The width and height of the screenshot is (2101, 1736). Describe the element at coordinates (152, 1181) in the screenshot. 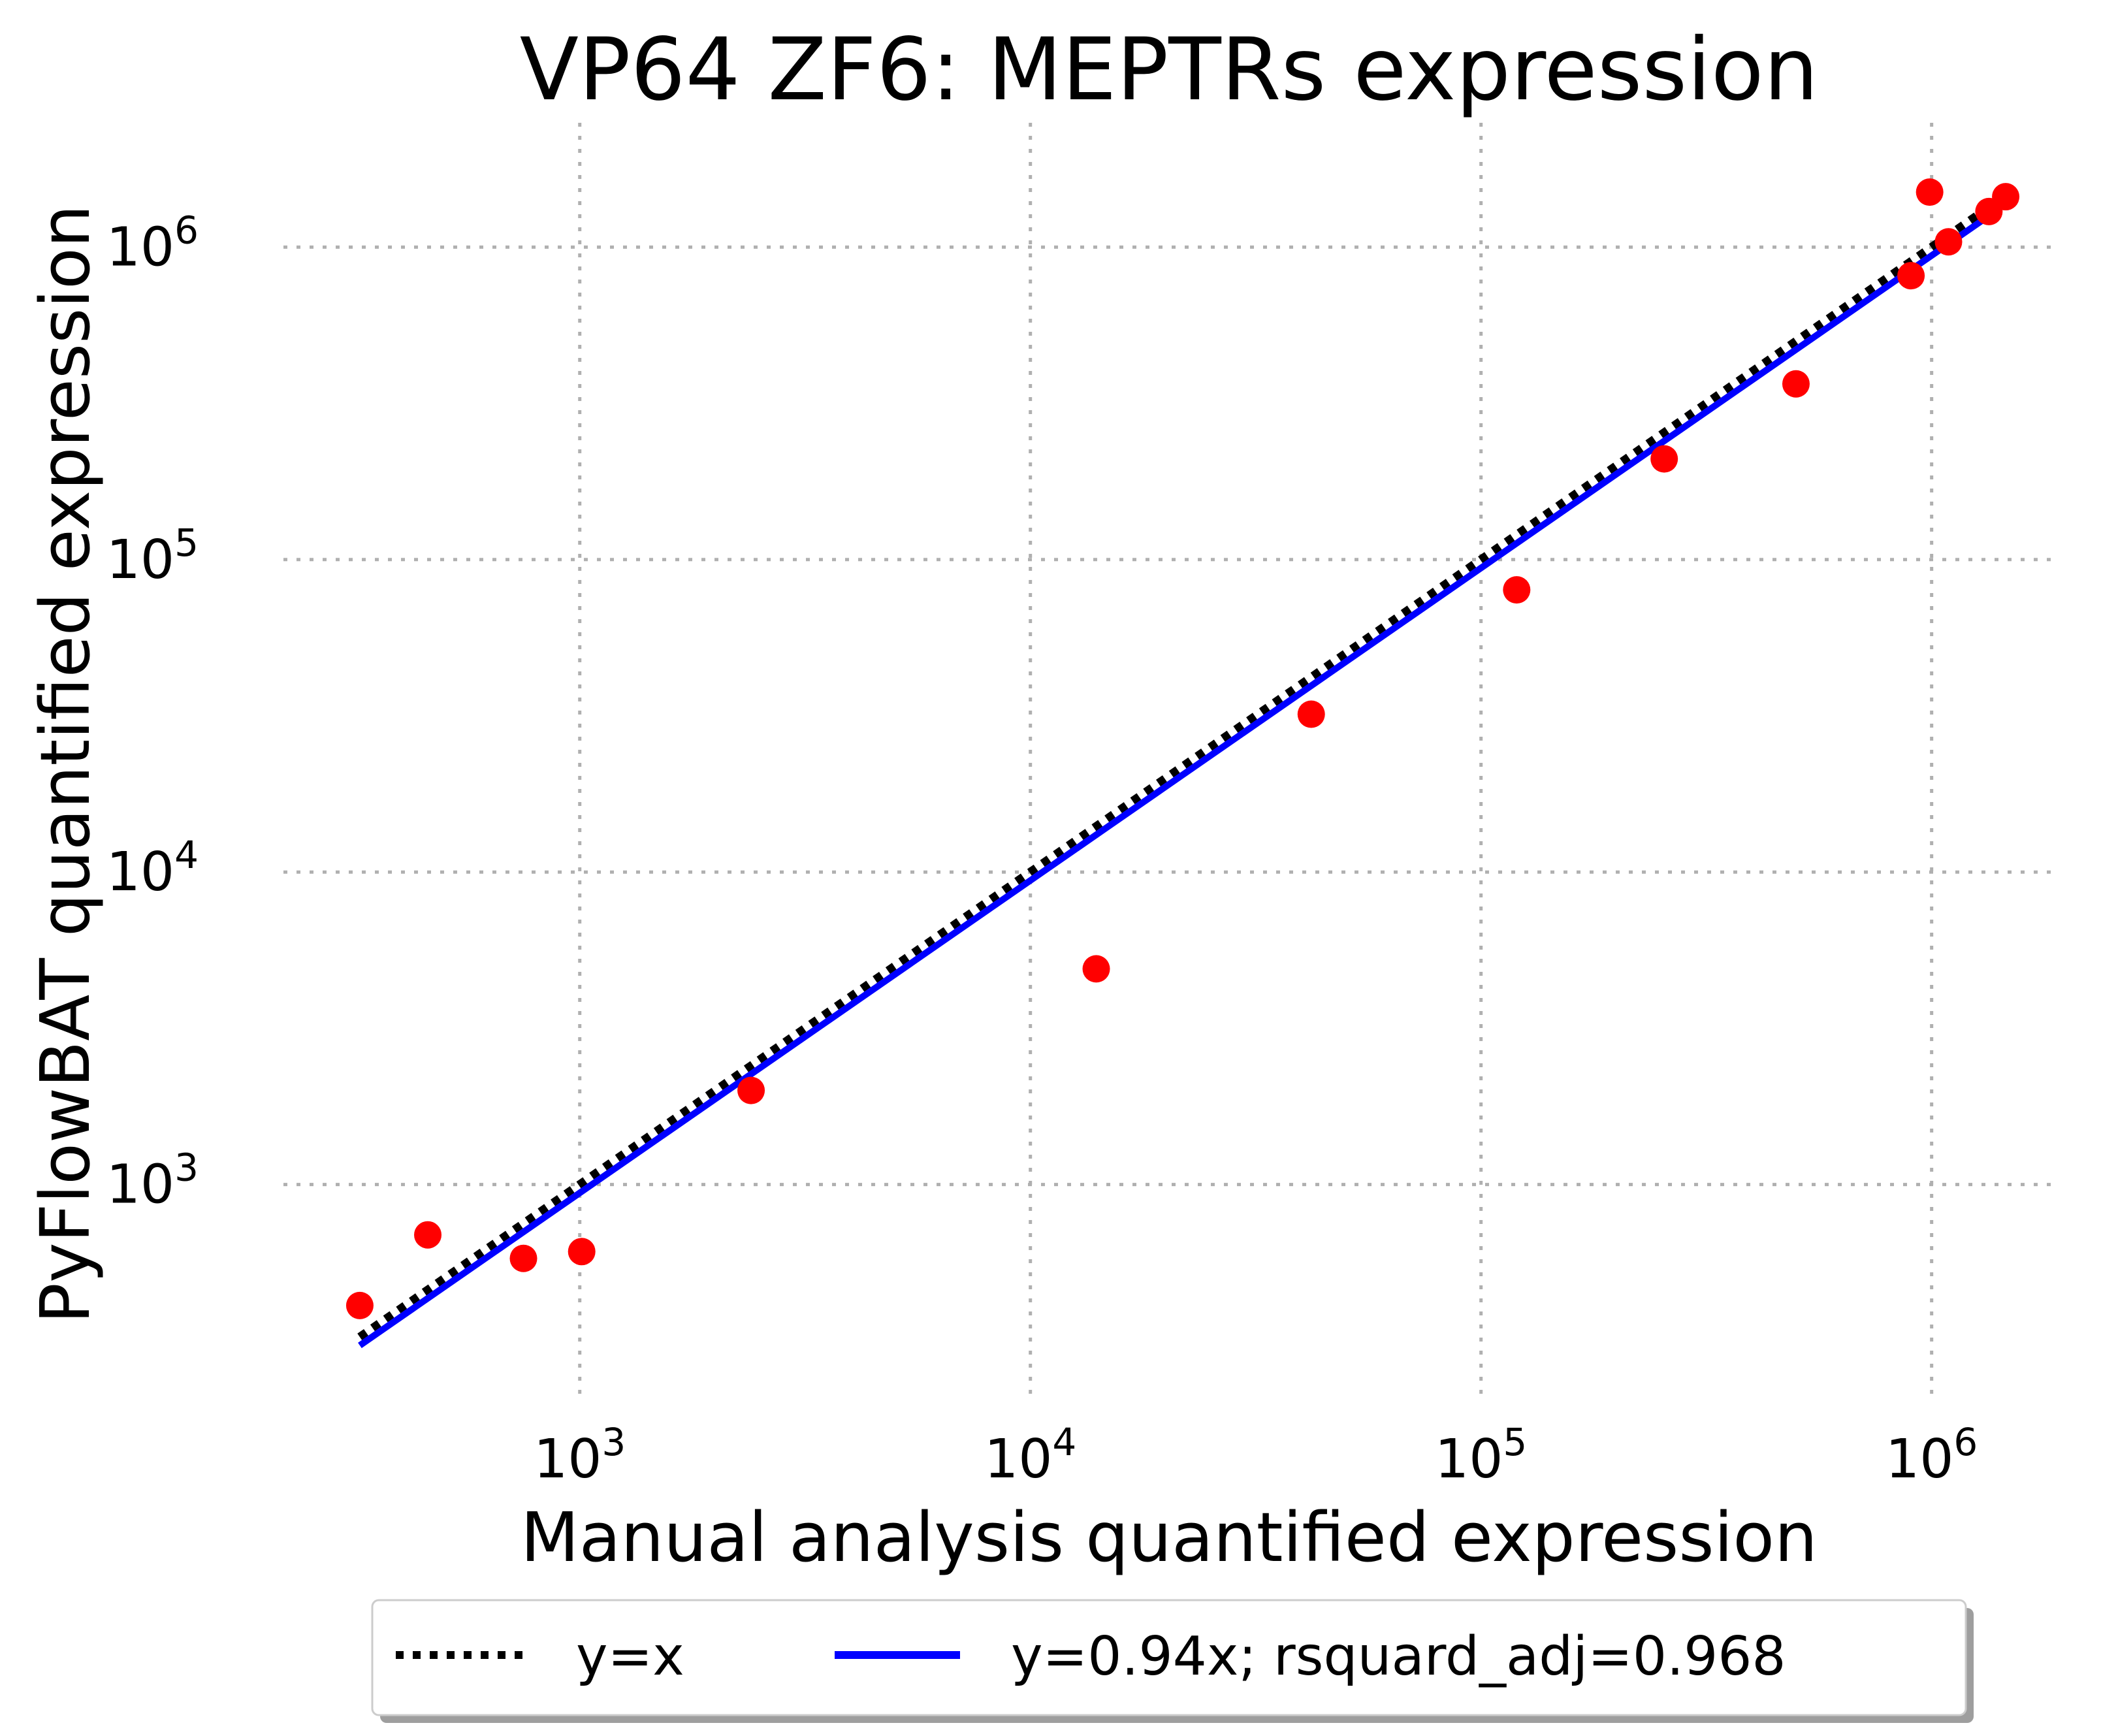

I see `y-tick-label-0: 103` at that location.